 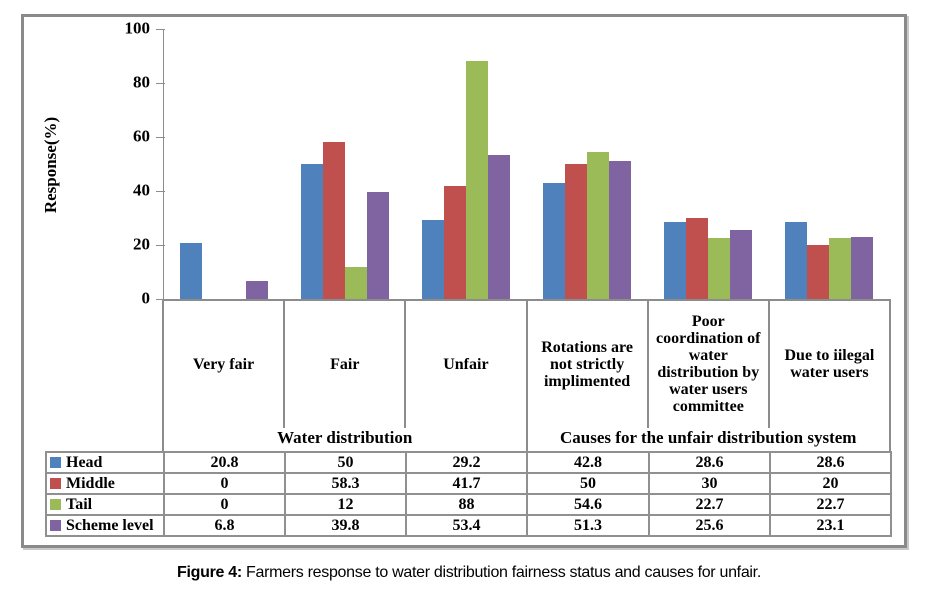 I want to click on y-tick-label: 40, so click(x=141, y=190).